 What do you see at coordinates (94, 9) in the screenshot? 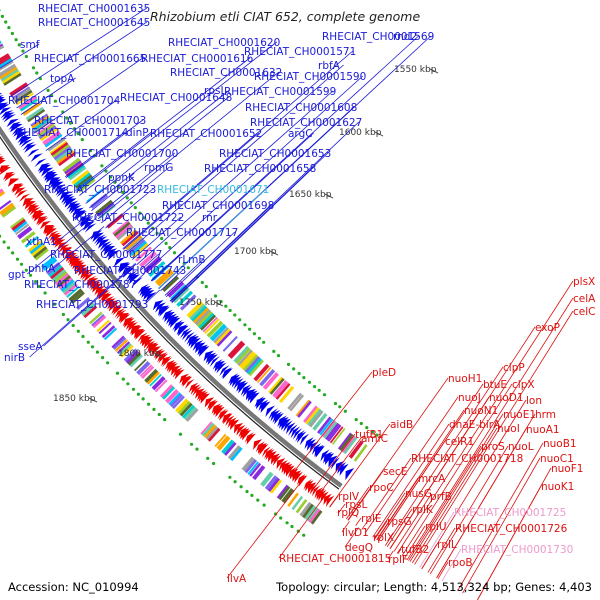
I see `forward-gene-label: RHECIAT_CH0001635` at bounding box center [94, 9].